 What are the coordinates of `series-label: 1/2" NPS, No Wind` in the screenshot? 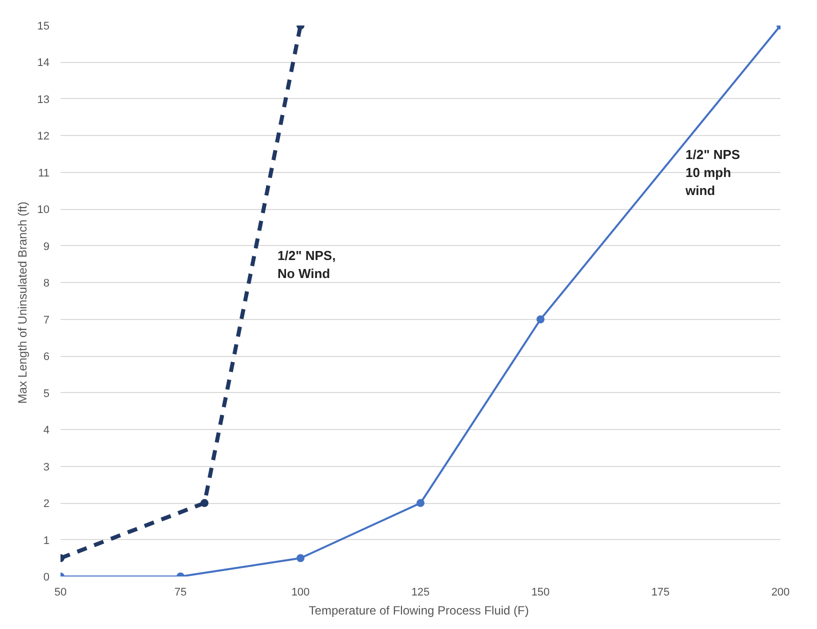 It's located at (307, 264).